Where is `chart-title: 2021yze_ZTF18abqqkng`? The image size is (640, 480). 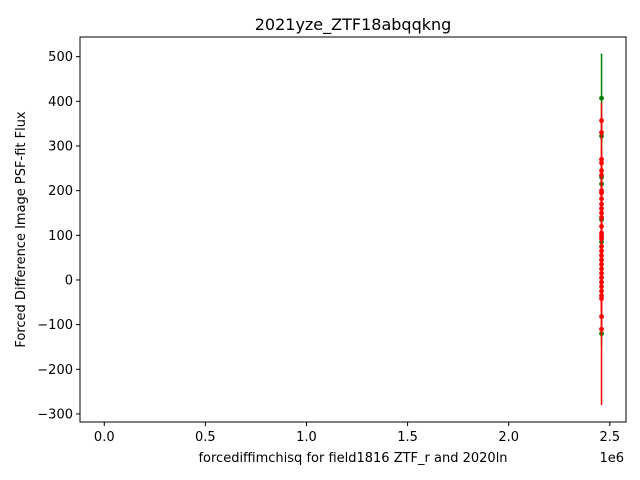 chart-title: 2021yze_ZTF18abqqkng is located at coordinates (353, 25).